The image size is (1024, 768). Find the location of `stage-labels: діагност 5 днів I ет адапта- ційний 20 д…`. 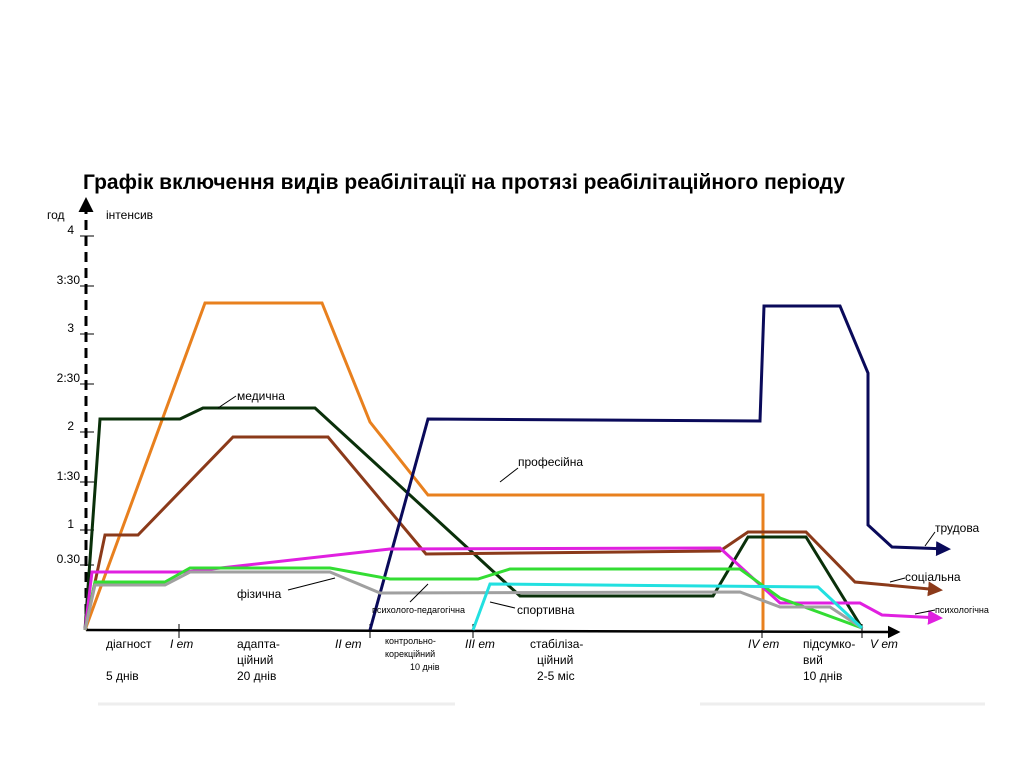

stage-labels: діагност 5 днів I ет адапта- ційний 20 д… is located at coordinates (502, 659).